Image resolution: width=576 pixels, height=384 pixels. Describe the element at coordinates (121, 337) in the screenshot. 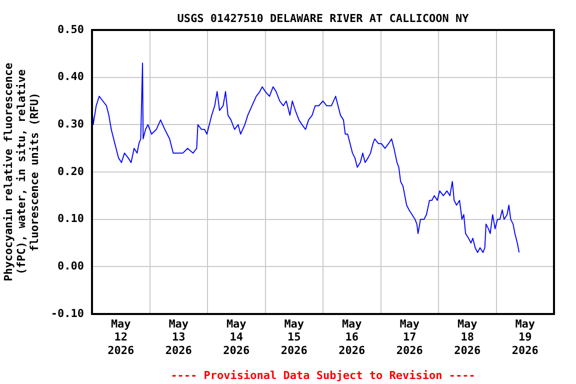

I see `x-tick-label: May 12 2026` at that location.